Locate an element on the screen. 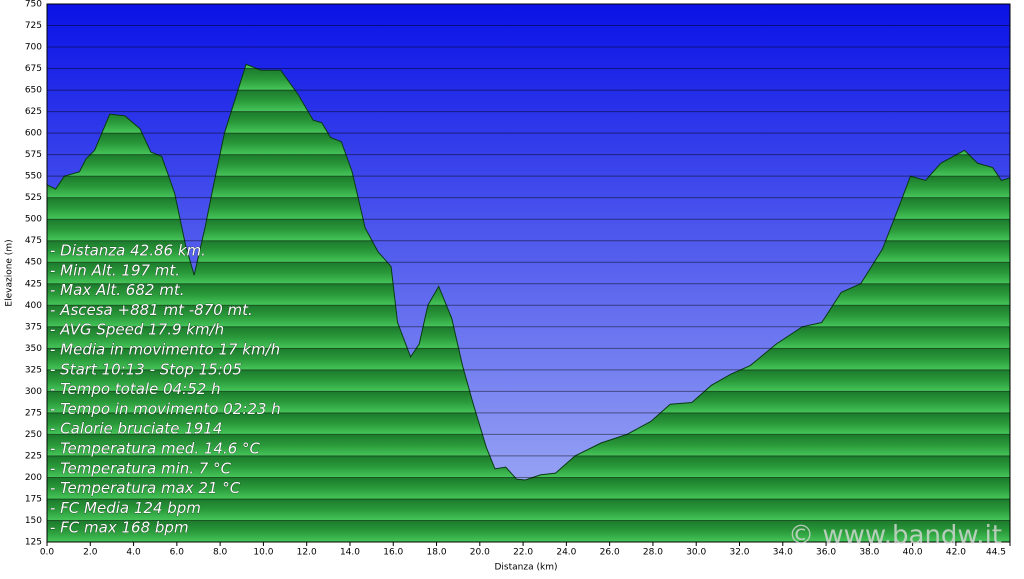 This screenshot has height=579, width=1024. annotation: - Min Alt. 197 mt. is located at coordinates (115, 270).